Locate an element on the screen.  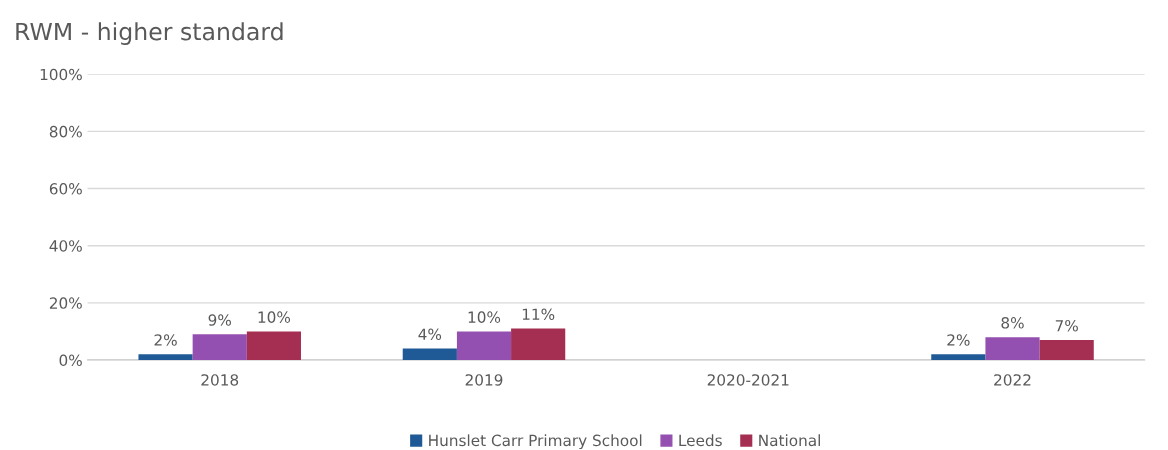
y-tick-label: 0% is located at coordinates (70, 360).